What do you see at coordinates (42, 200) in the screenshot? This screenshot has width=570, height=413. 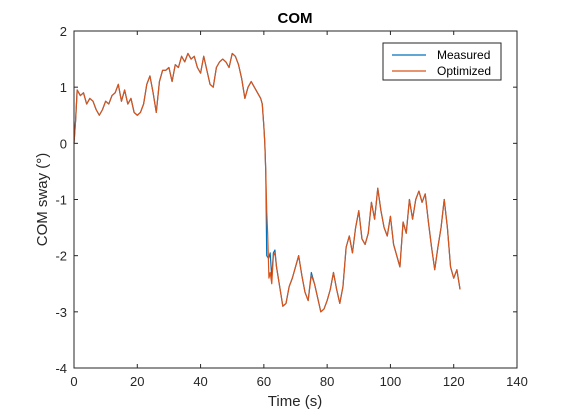 I see `y-axis-label: COM sway (°)` at bounding box center [42, 200].